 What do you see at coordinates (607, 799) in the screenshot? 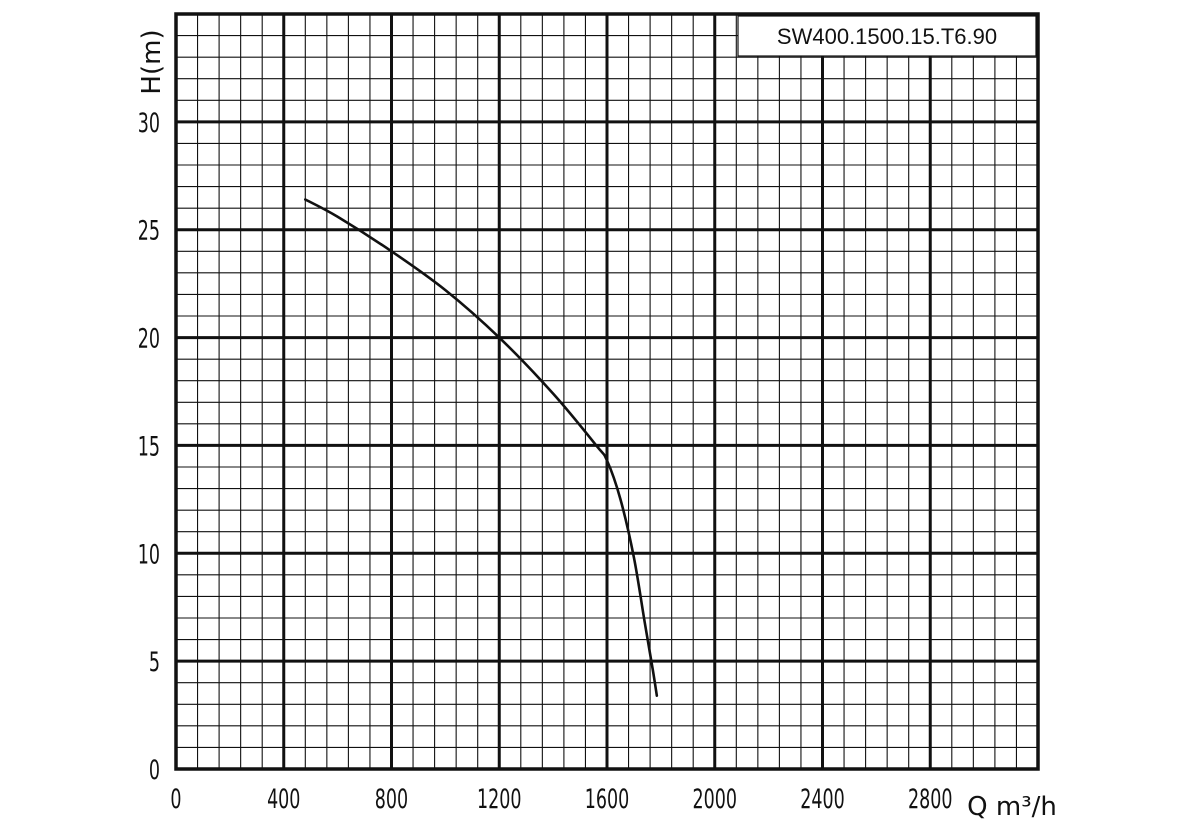
I see `x-tick-label: 1600` at bounding box center [607, 799].